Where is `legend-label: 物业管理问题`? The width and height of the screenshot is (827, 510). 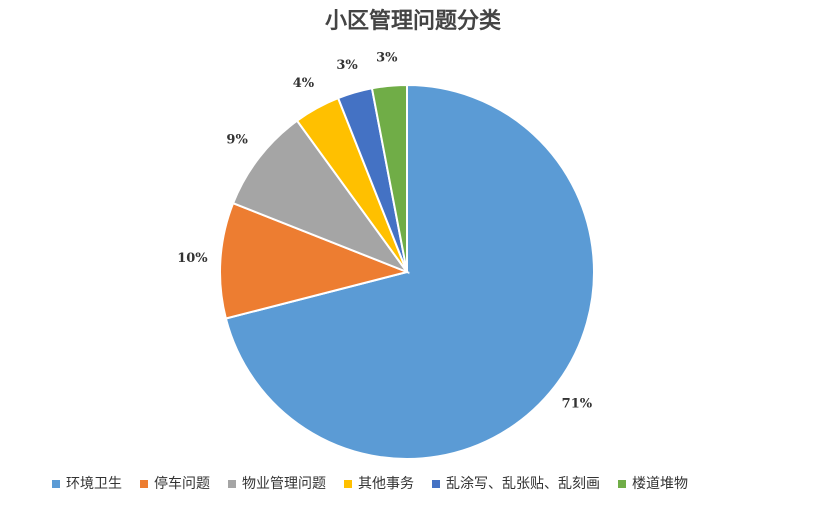 legend-label: 物业管理问题 is located at coordinates (284, 484).